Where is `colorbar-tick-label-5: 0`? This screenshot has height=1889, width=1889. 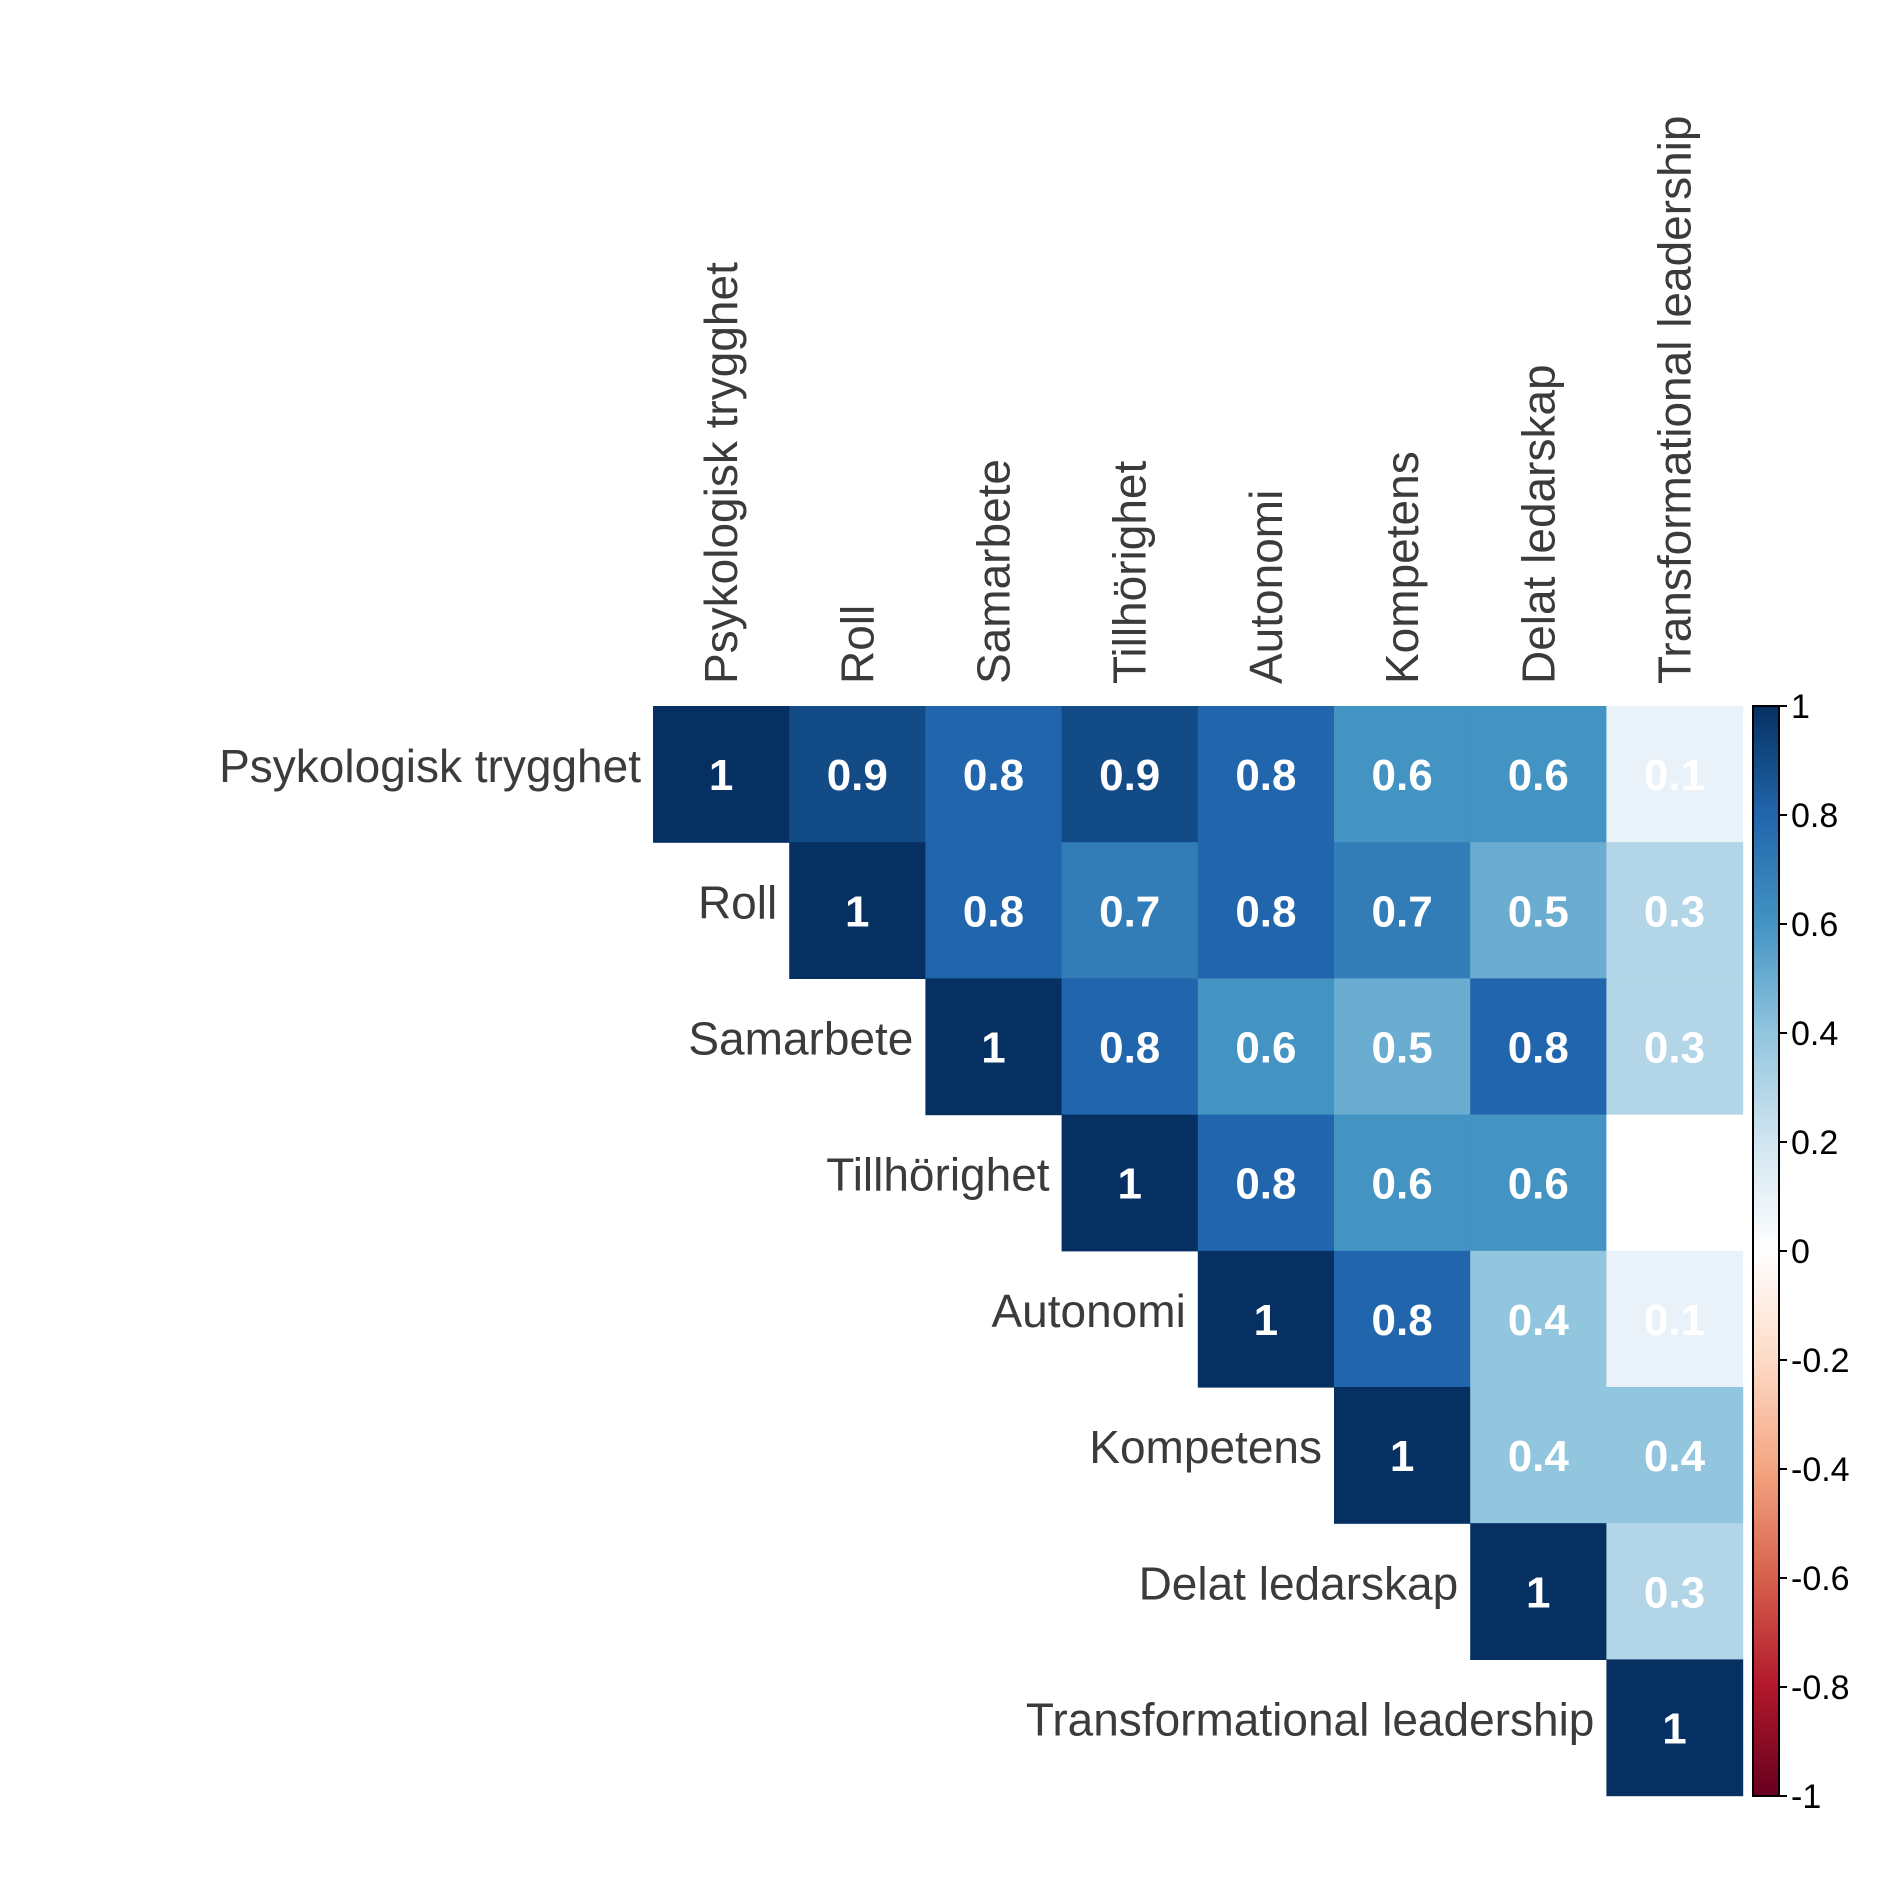
colorbar-tick-label-5: 0 is located at coordinates (1800, 1252).